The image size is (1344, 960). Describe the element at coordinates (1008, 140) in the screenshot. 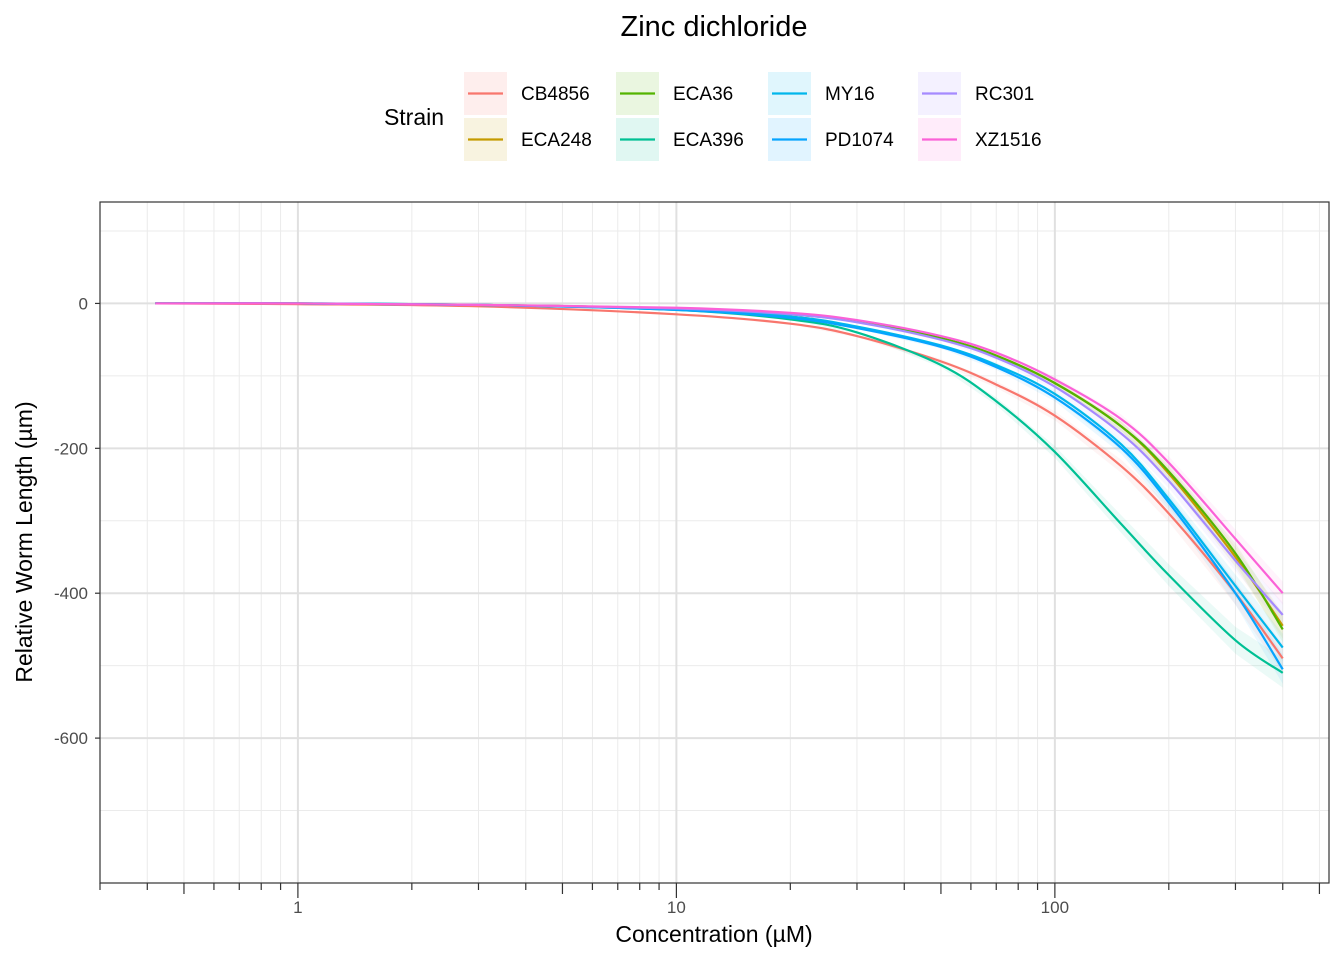

I see `legend-label: XZ1516` at that location.